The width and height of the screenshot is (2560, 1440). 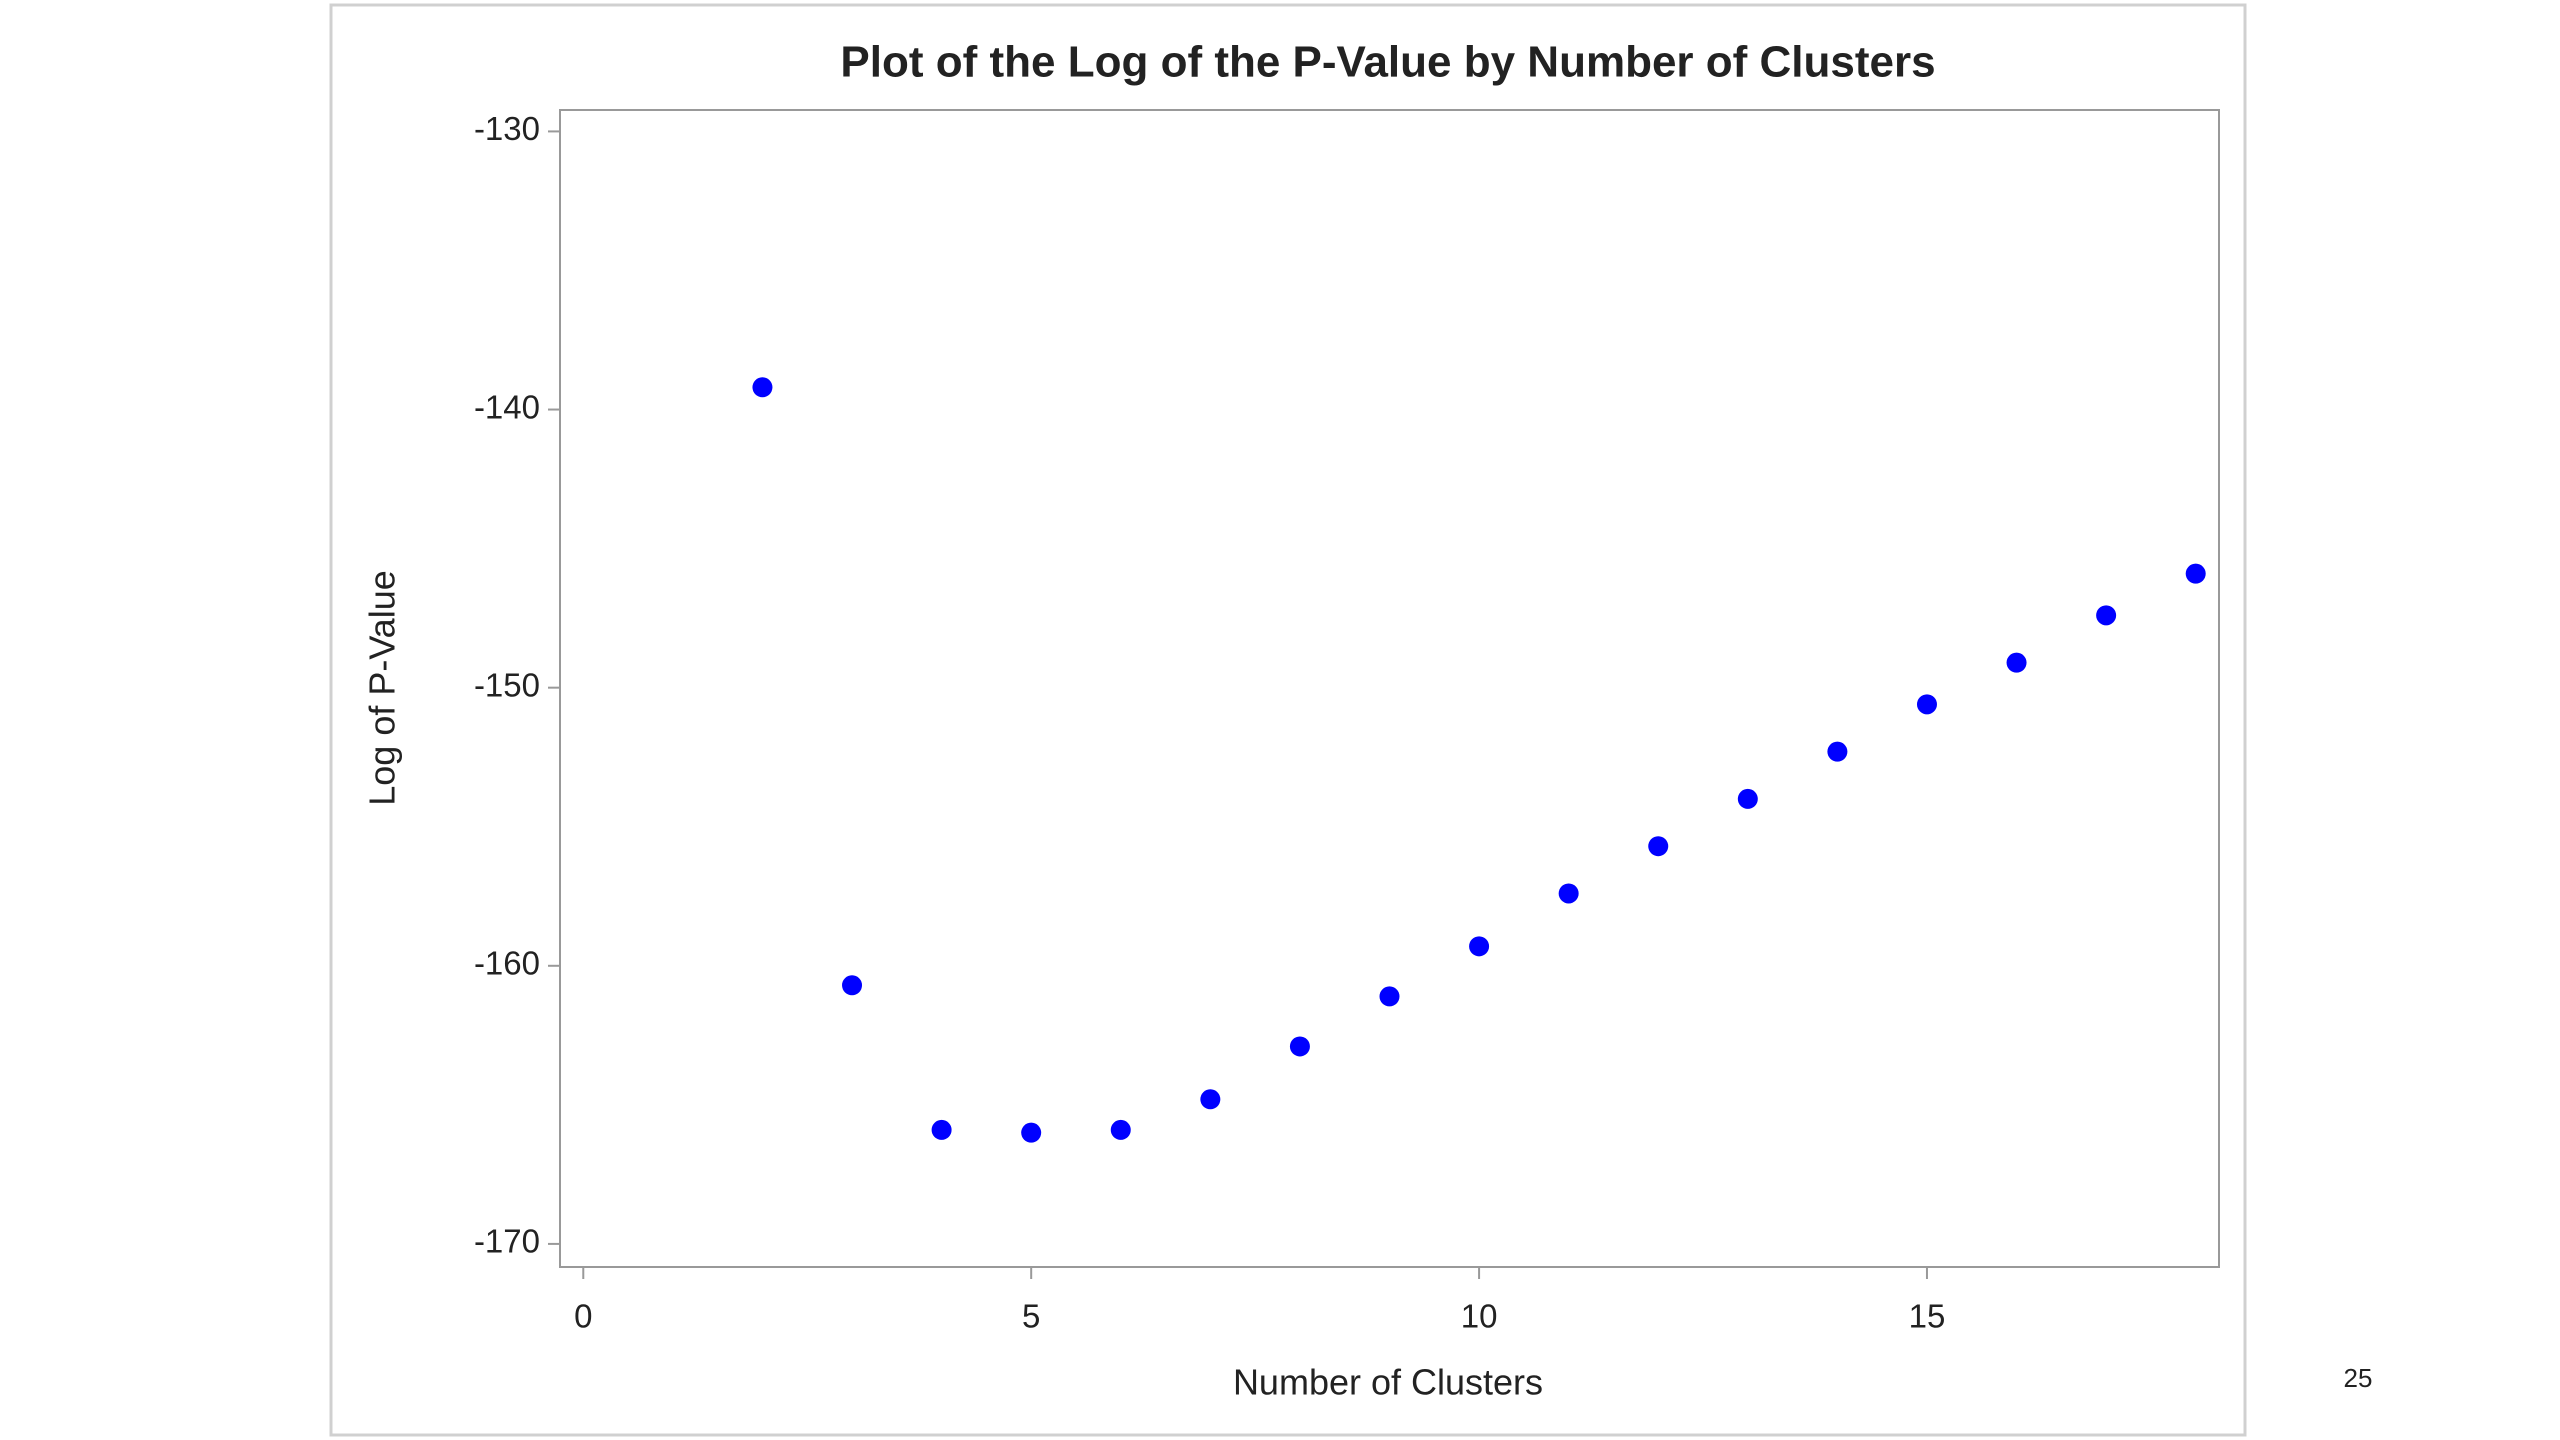 I want to click on y-tick-label: -160, so click(x=507, y=963).